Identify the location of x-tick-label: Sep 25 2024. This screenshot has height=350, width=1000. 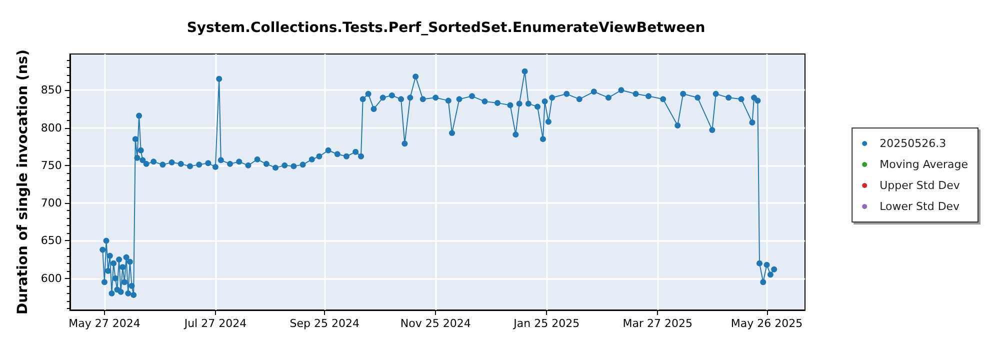
(325, 323).